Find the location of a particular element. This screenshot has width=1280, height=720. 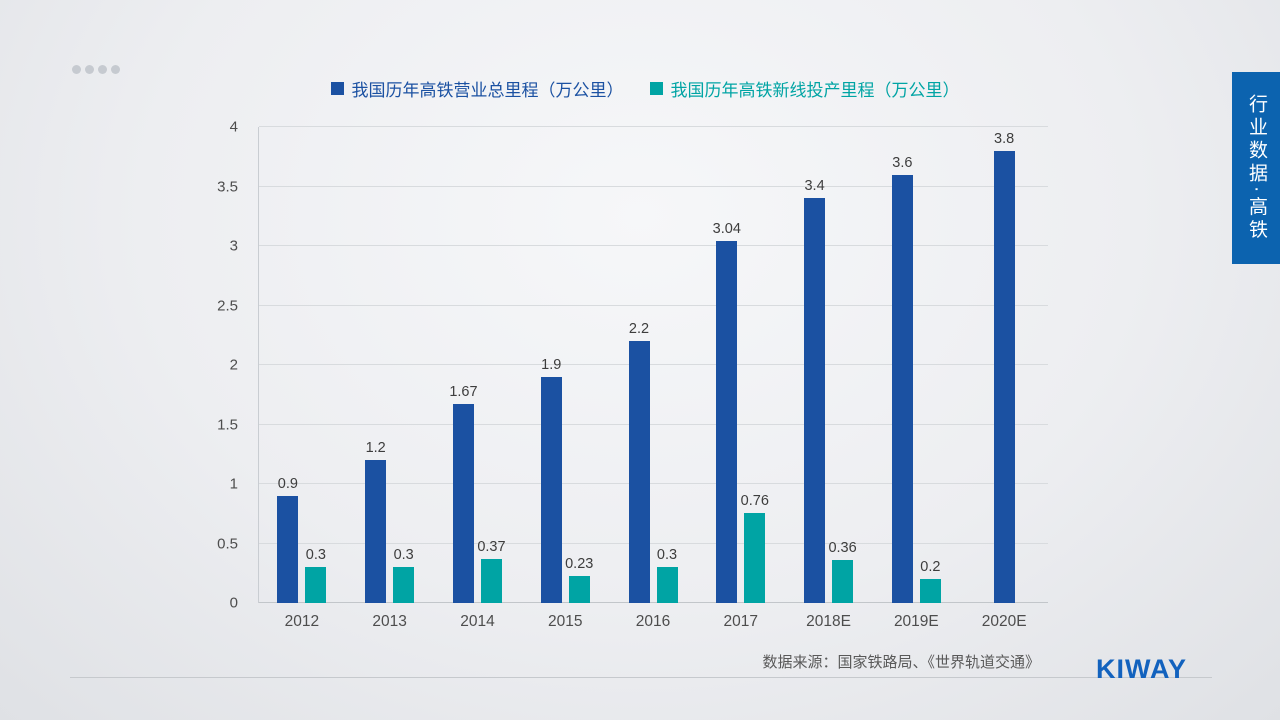

y-tick-label: 3 is located at coordinates (233, 246).